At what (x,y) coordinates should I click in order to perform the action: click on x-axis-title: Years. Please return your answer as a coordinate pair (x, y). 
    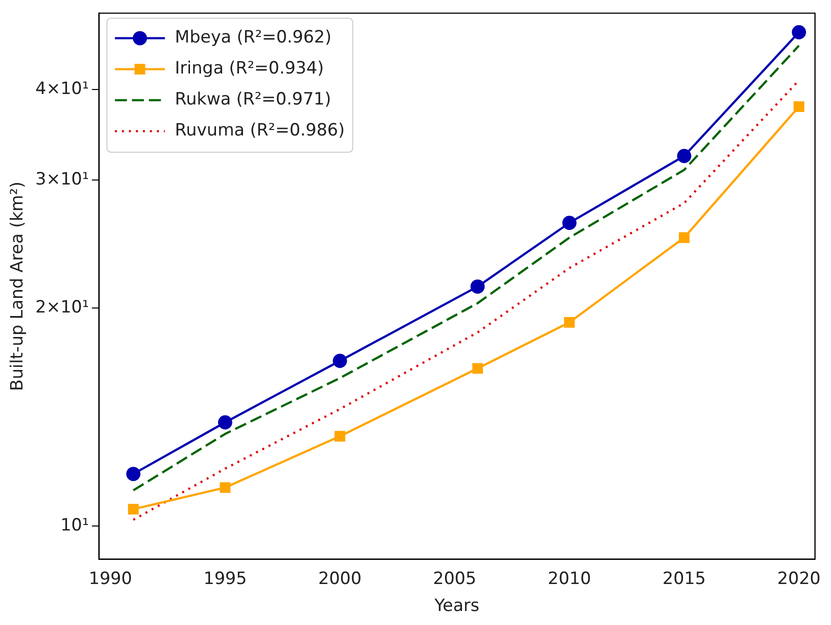
    Looking at the image, I should click on (457, 606).